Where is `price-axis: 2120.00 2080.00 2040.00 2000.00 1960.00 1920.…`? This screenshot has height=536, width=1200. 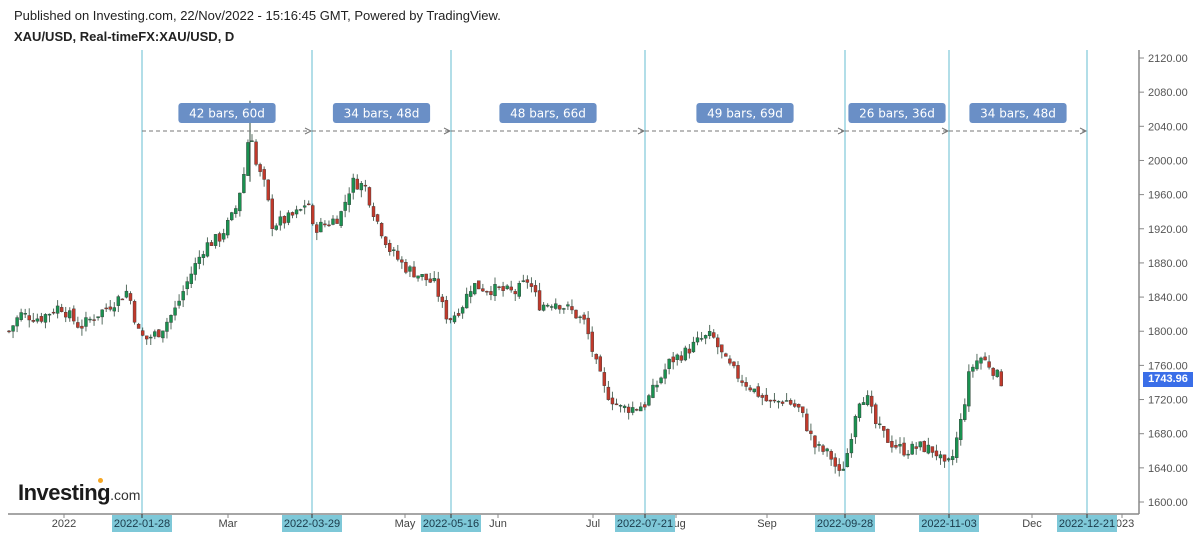
price-axis: 2120.00 2080.00 2040.00 2000.00 1960.00 1920.… is located at coordinates (1163, 281).